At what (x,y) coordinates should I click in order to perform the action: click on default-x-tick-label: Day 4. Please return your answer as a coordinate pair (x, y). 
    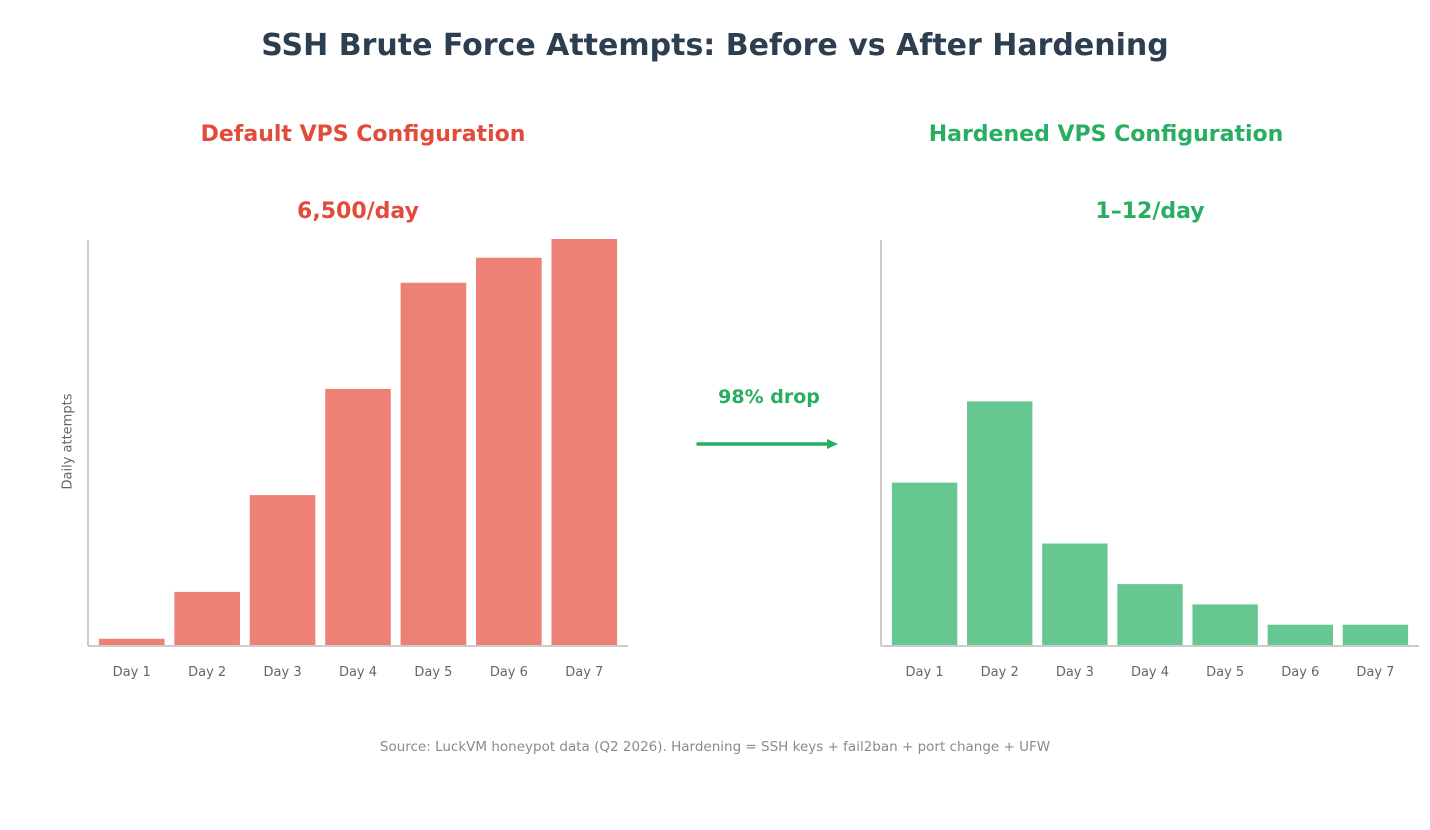
    Looking at the image, I should click on (358, 672).